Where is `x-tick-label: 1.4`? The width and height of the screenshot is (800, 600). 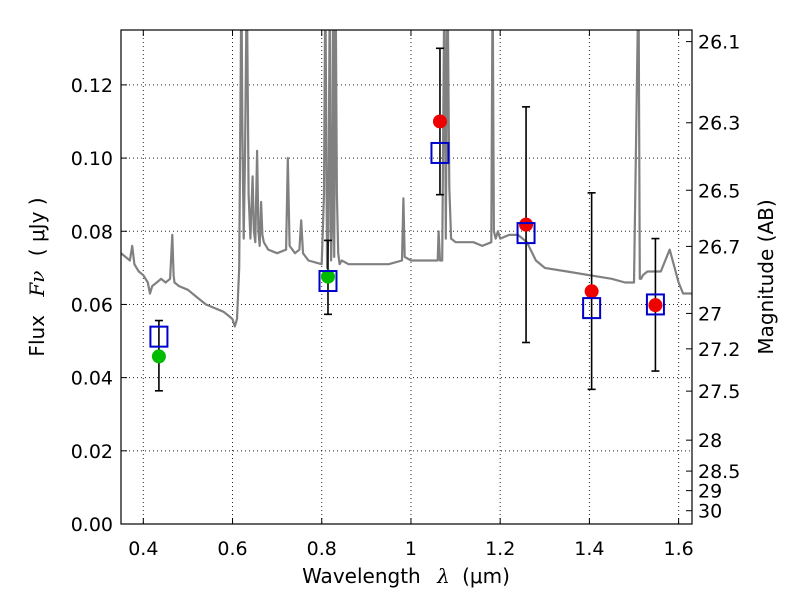
x-tick-label: 1.4 is located at coordinates (589, 549).